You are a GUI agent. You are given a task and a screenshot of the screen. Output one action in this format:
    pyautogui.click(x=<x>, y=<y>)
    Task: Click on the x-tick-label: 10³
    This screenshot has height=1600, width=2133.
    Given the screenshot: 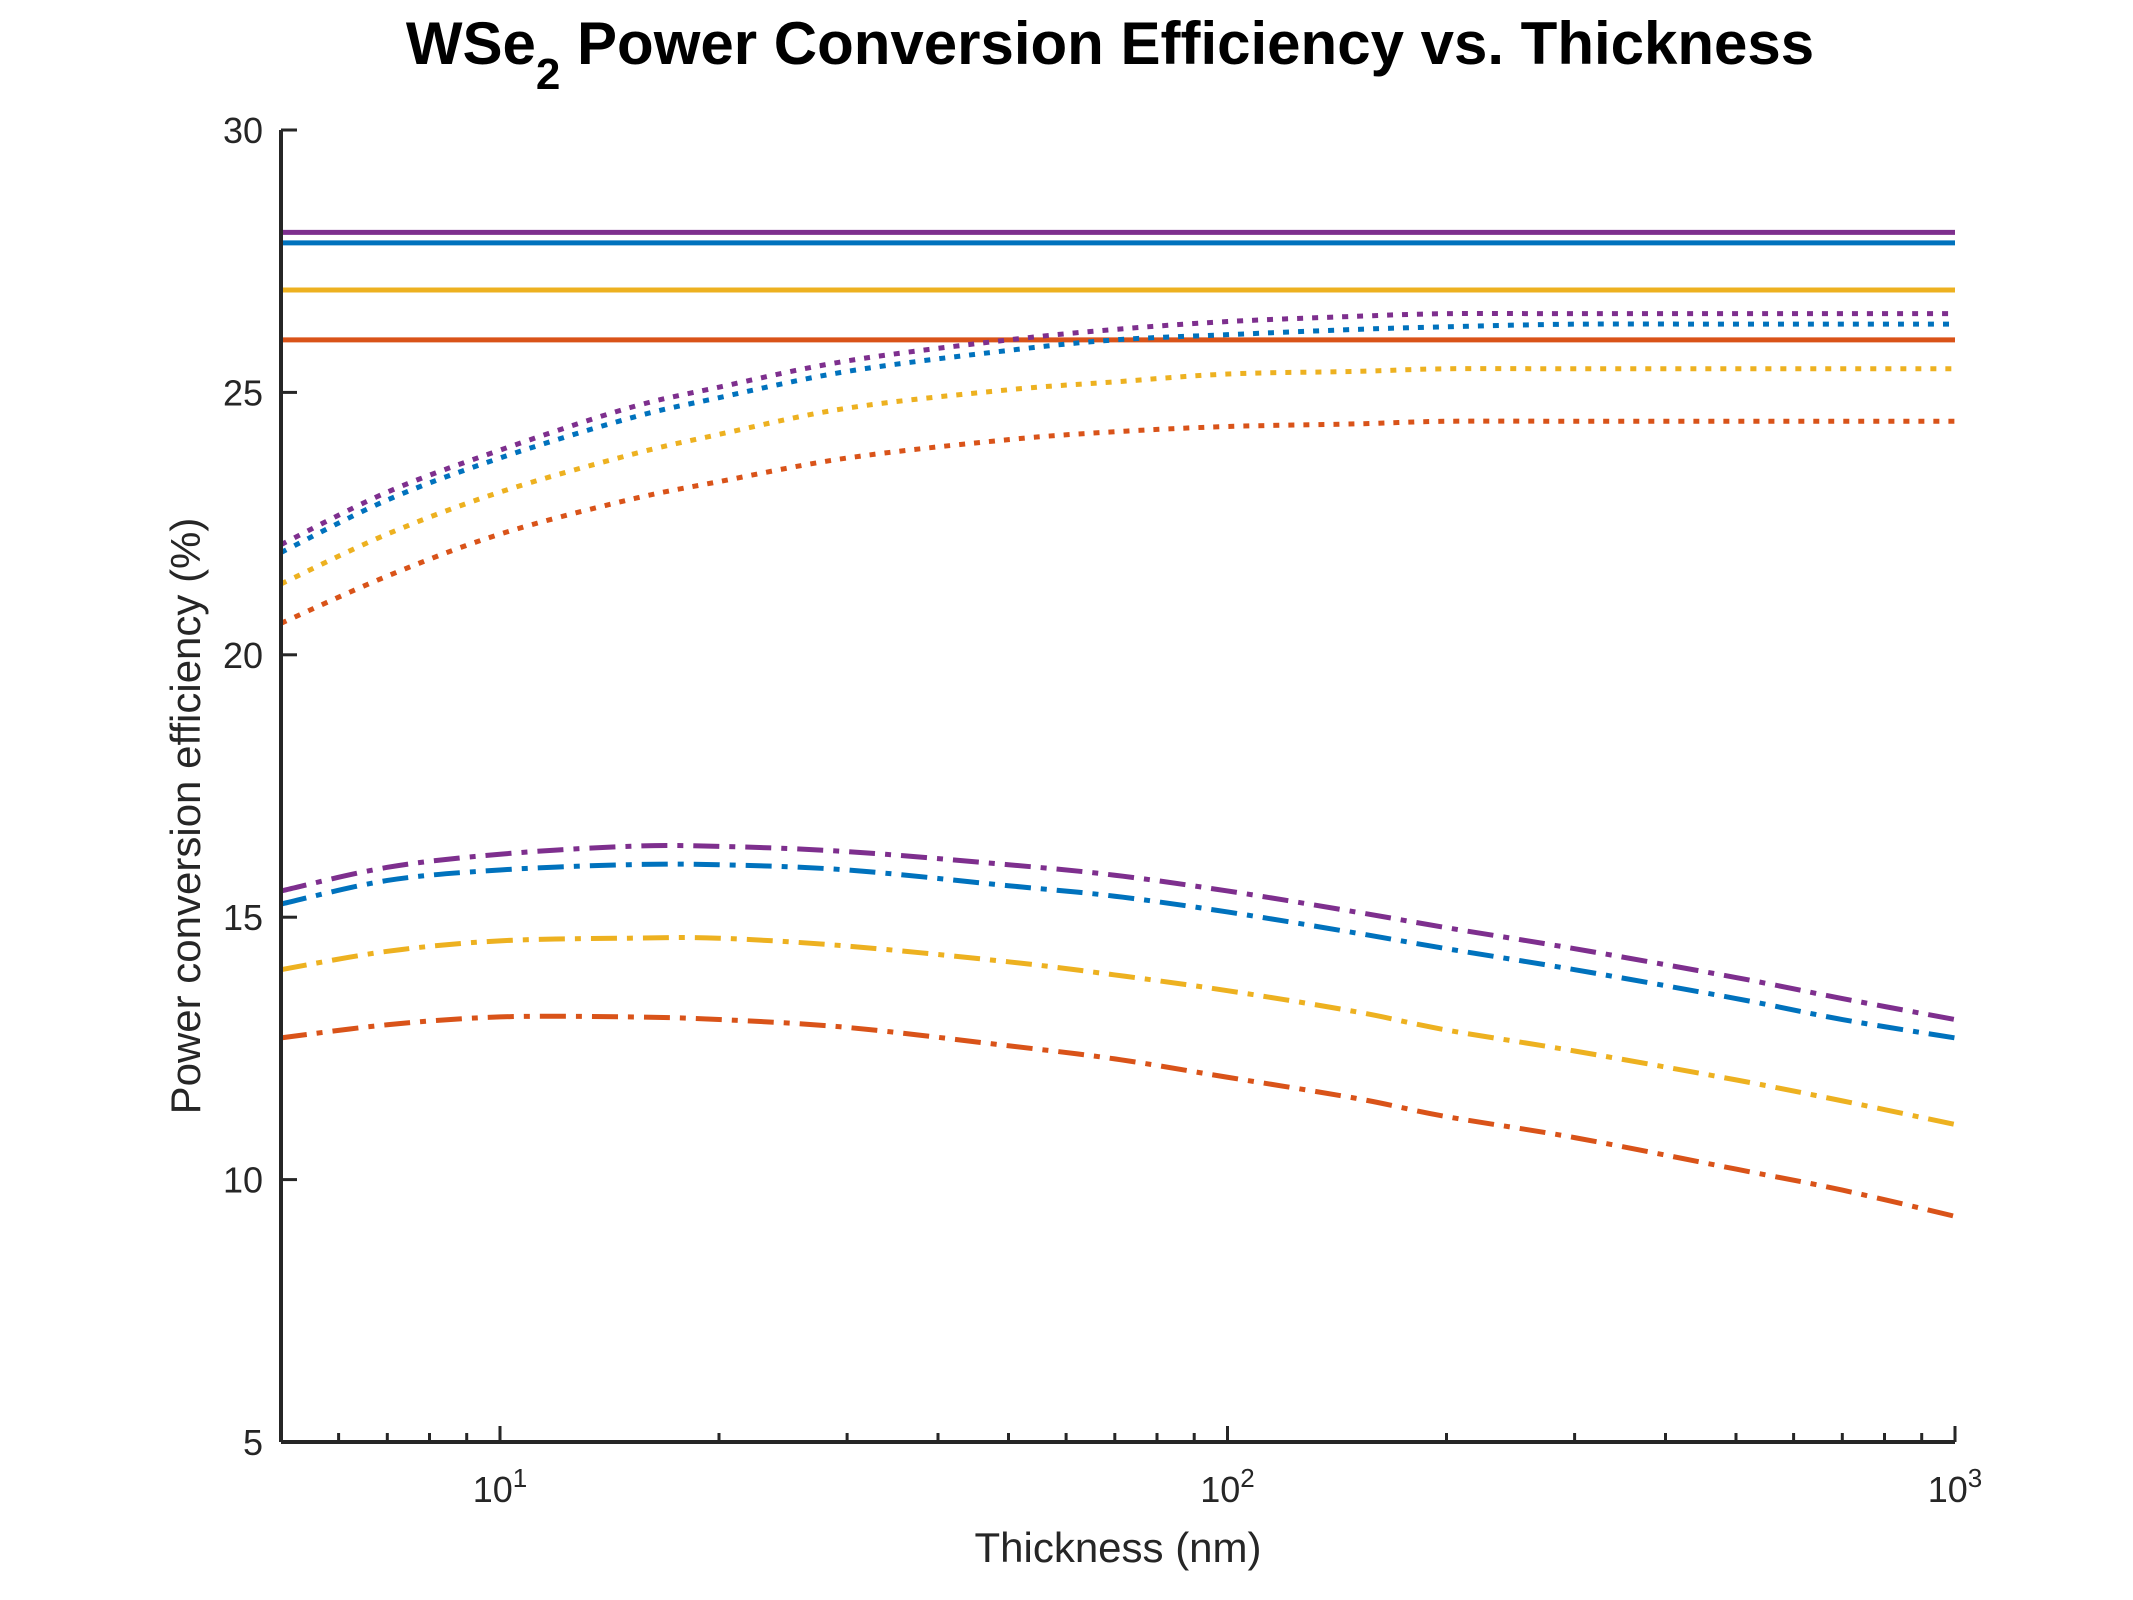 What is the action you would take?
    pyautogui.click(x=1955, y=1486)
    